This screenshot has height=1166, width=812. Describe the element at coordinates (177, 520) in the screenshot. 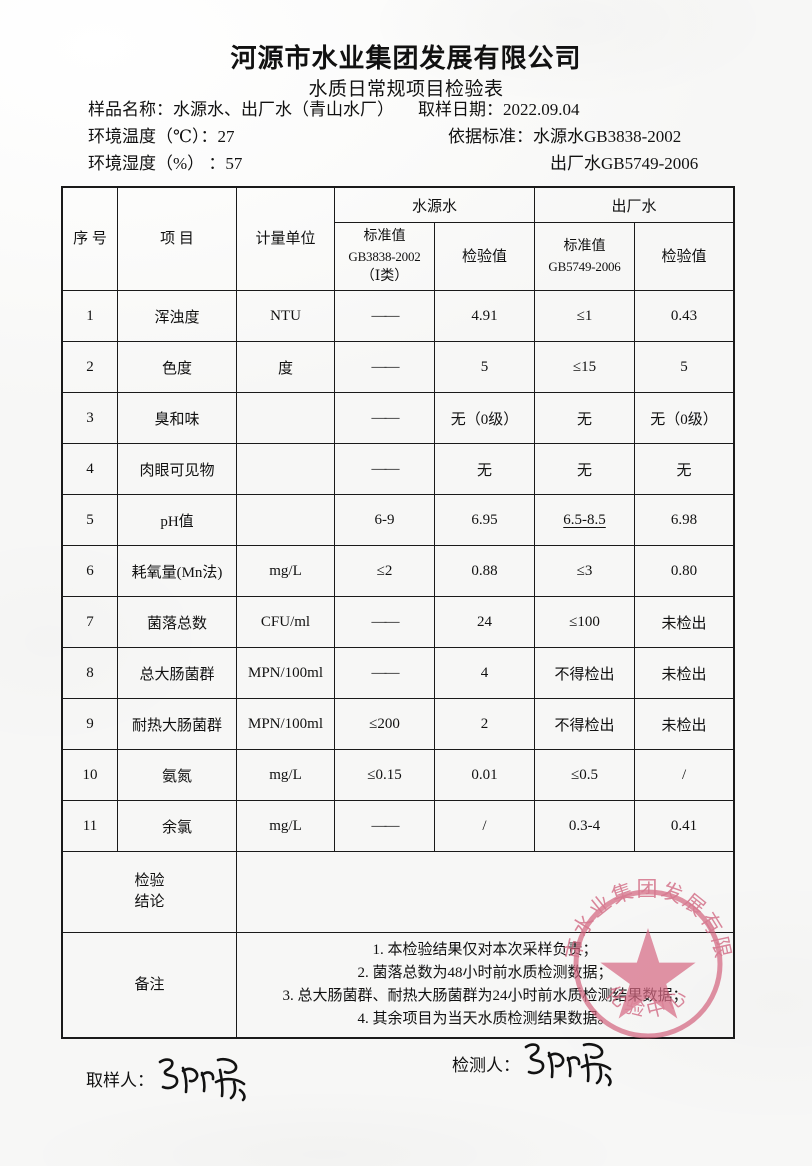

I see `cell-item: pH值` at that location.